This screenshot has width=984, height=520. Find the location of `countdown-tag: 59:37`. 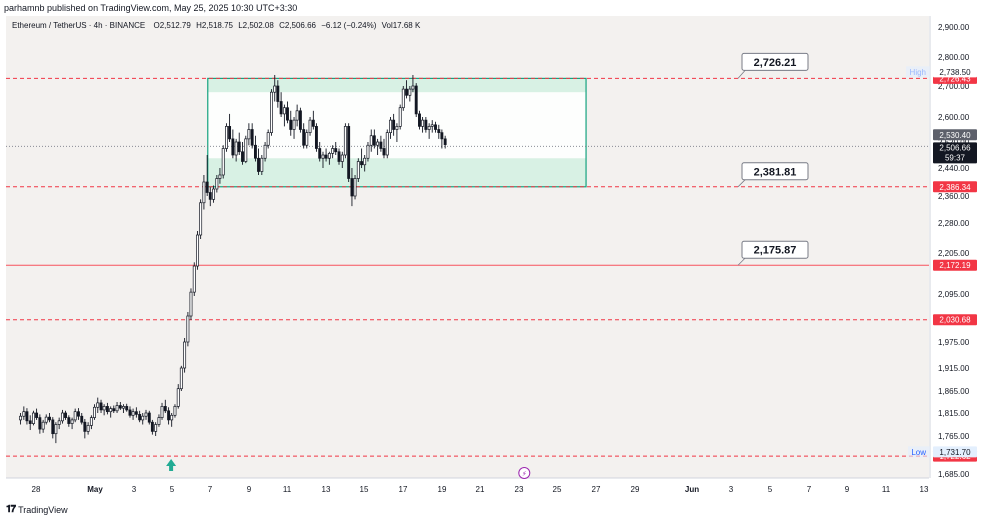

countdown-tag: 59:37 is located at coordinates (955, 157).